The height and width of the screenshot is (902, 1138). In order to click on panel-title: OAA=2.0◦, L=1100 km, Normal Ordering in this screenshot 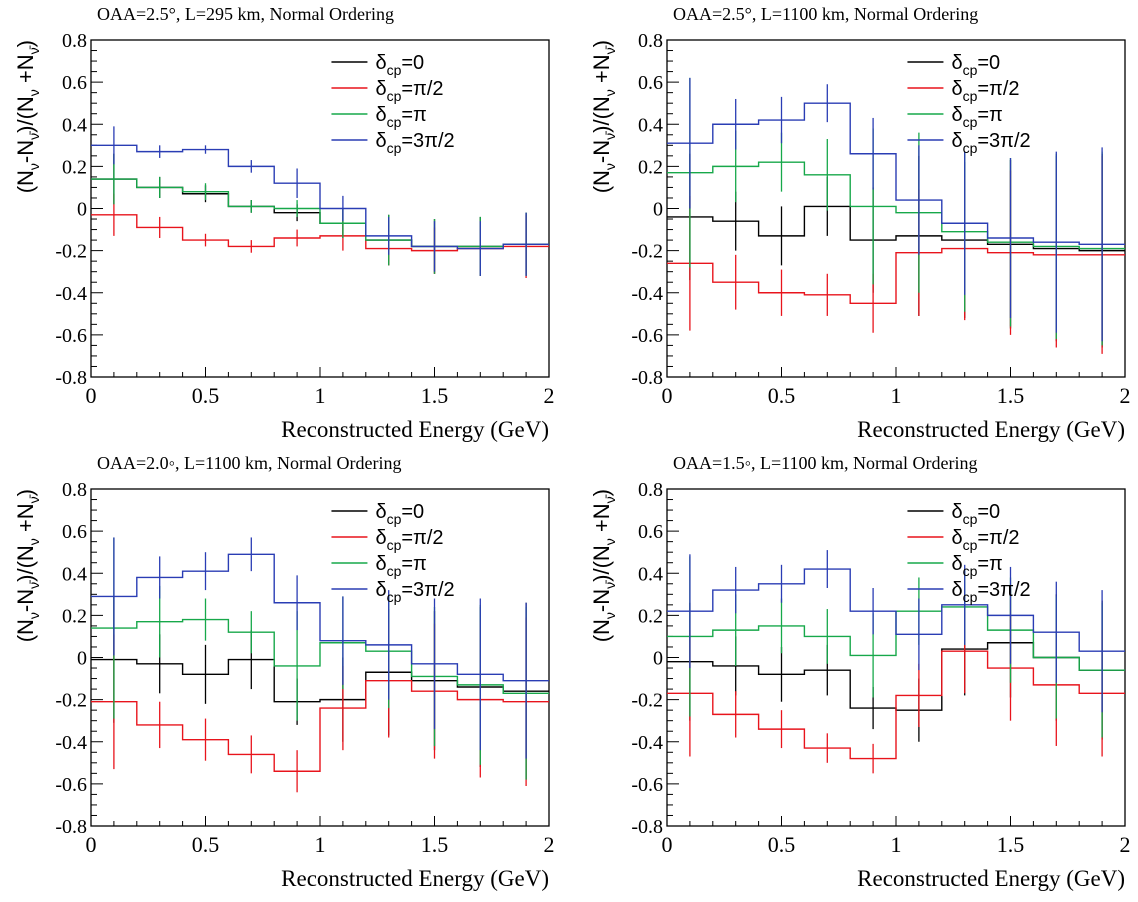, I will do `click(249, 463)`.